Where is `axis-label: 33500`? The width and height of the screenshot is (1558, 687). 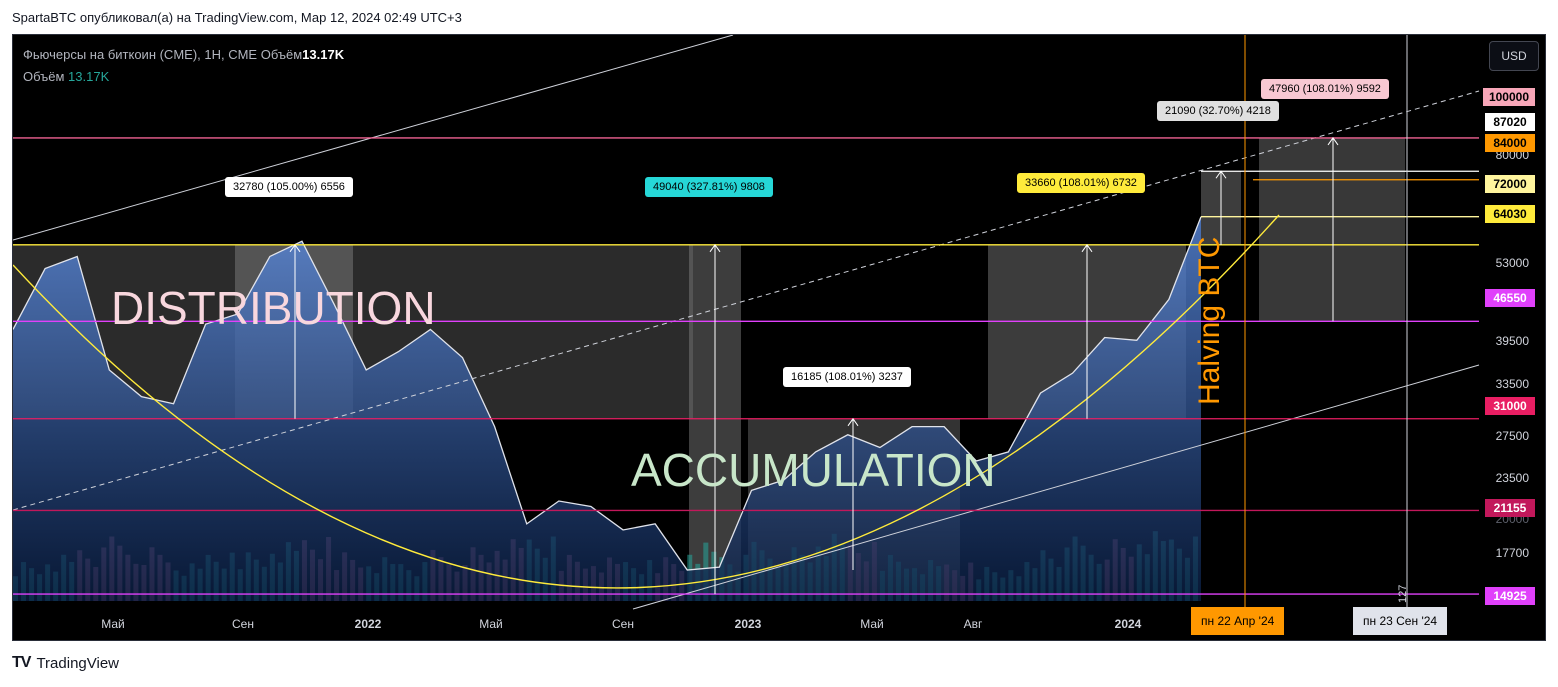
axis-label: 33500 is located at coordinates (1512, 384).